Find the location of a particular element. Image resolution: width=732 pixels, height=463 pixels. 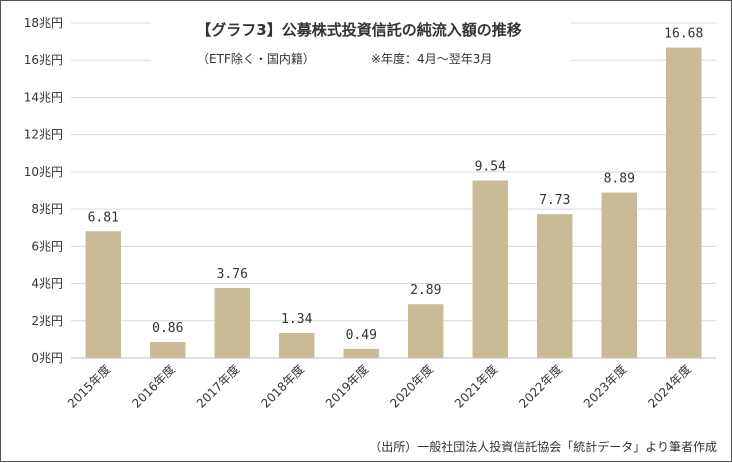

title-box is located at coordinates (361, 44).